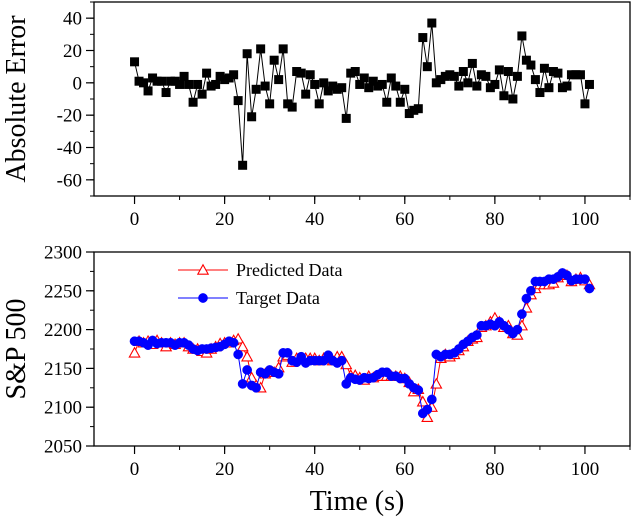 This screenshot has height=523, width=642. I want to click on y-tick-label: 2200, so click(63, 330).